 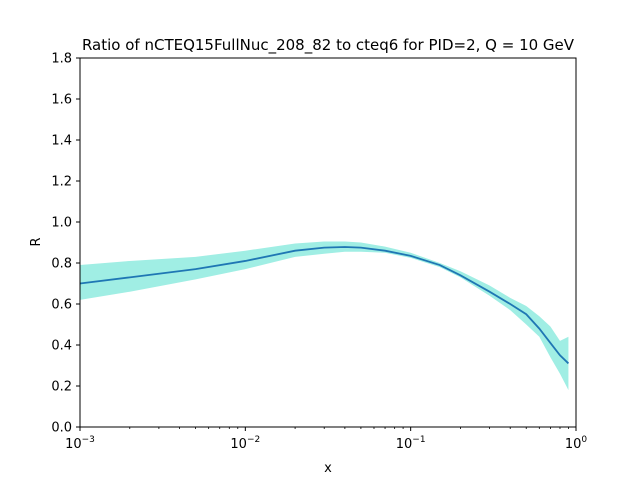 I want to click on y-tick-label: 0.4, so click(x=61, y=346).